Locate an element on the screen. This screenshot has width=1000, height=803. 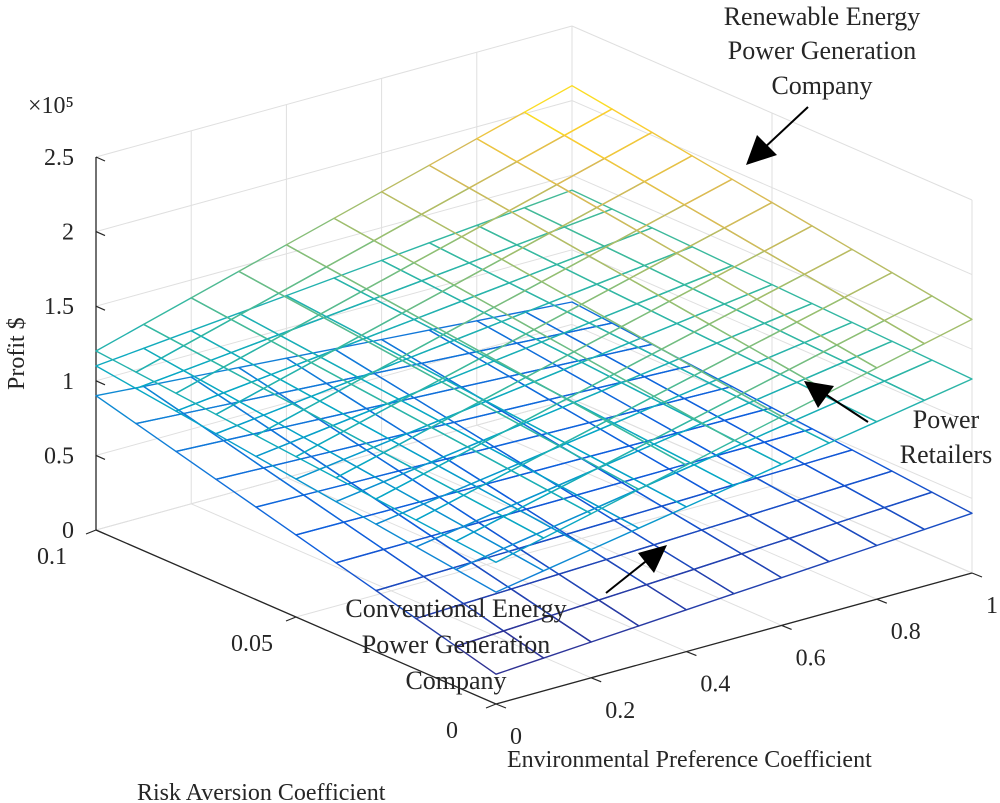
z-exponent-label: ×10⁵ is located at coordinates (51, 106).